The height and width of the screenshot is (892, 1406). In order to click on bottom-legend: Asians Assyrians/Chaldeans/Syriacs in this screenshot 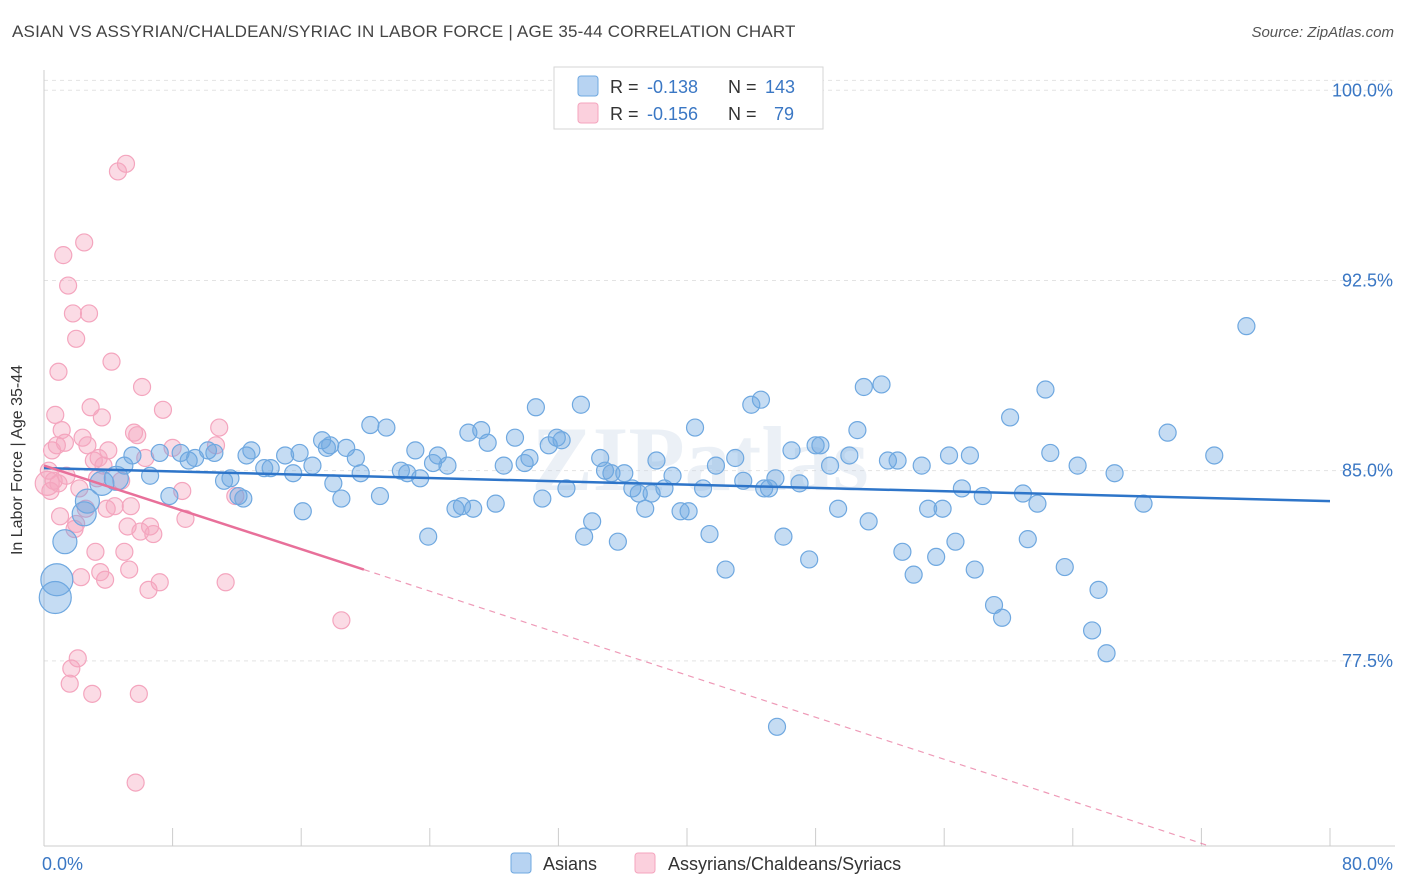, I will do `click(705, 863)`.